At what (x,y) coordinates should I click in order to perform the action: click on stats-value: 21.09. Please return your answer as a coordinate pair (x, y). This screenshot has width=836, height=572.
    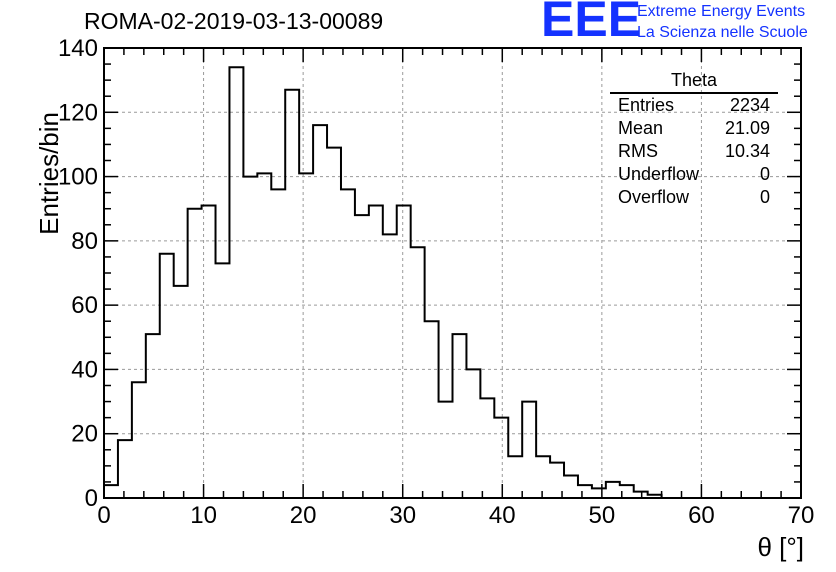
    Looking at the image, I should click on (747, 128).